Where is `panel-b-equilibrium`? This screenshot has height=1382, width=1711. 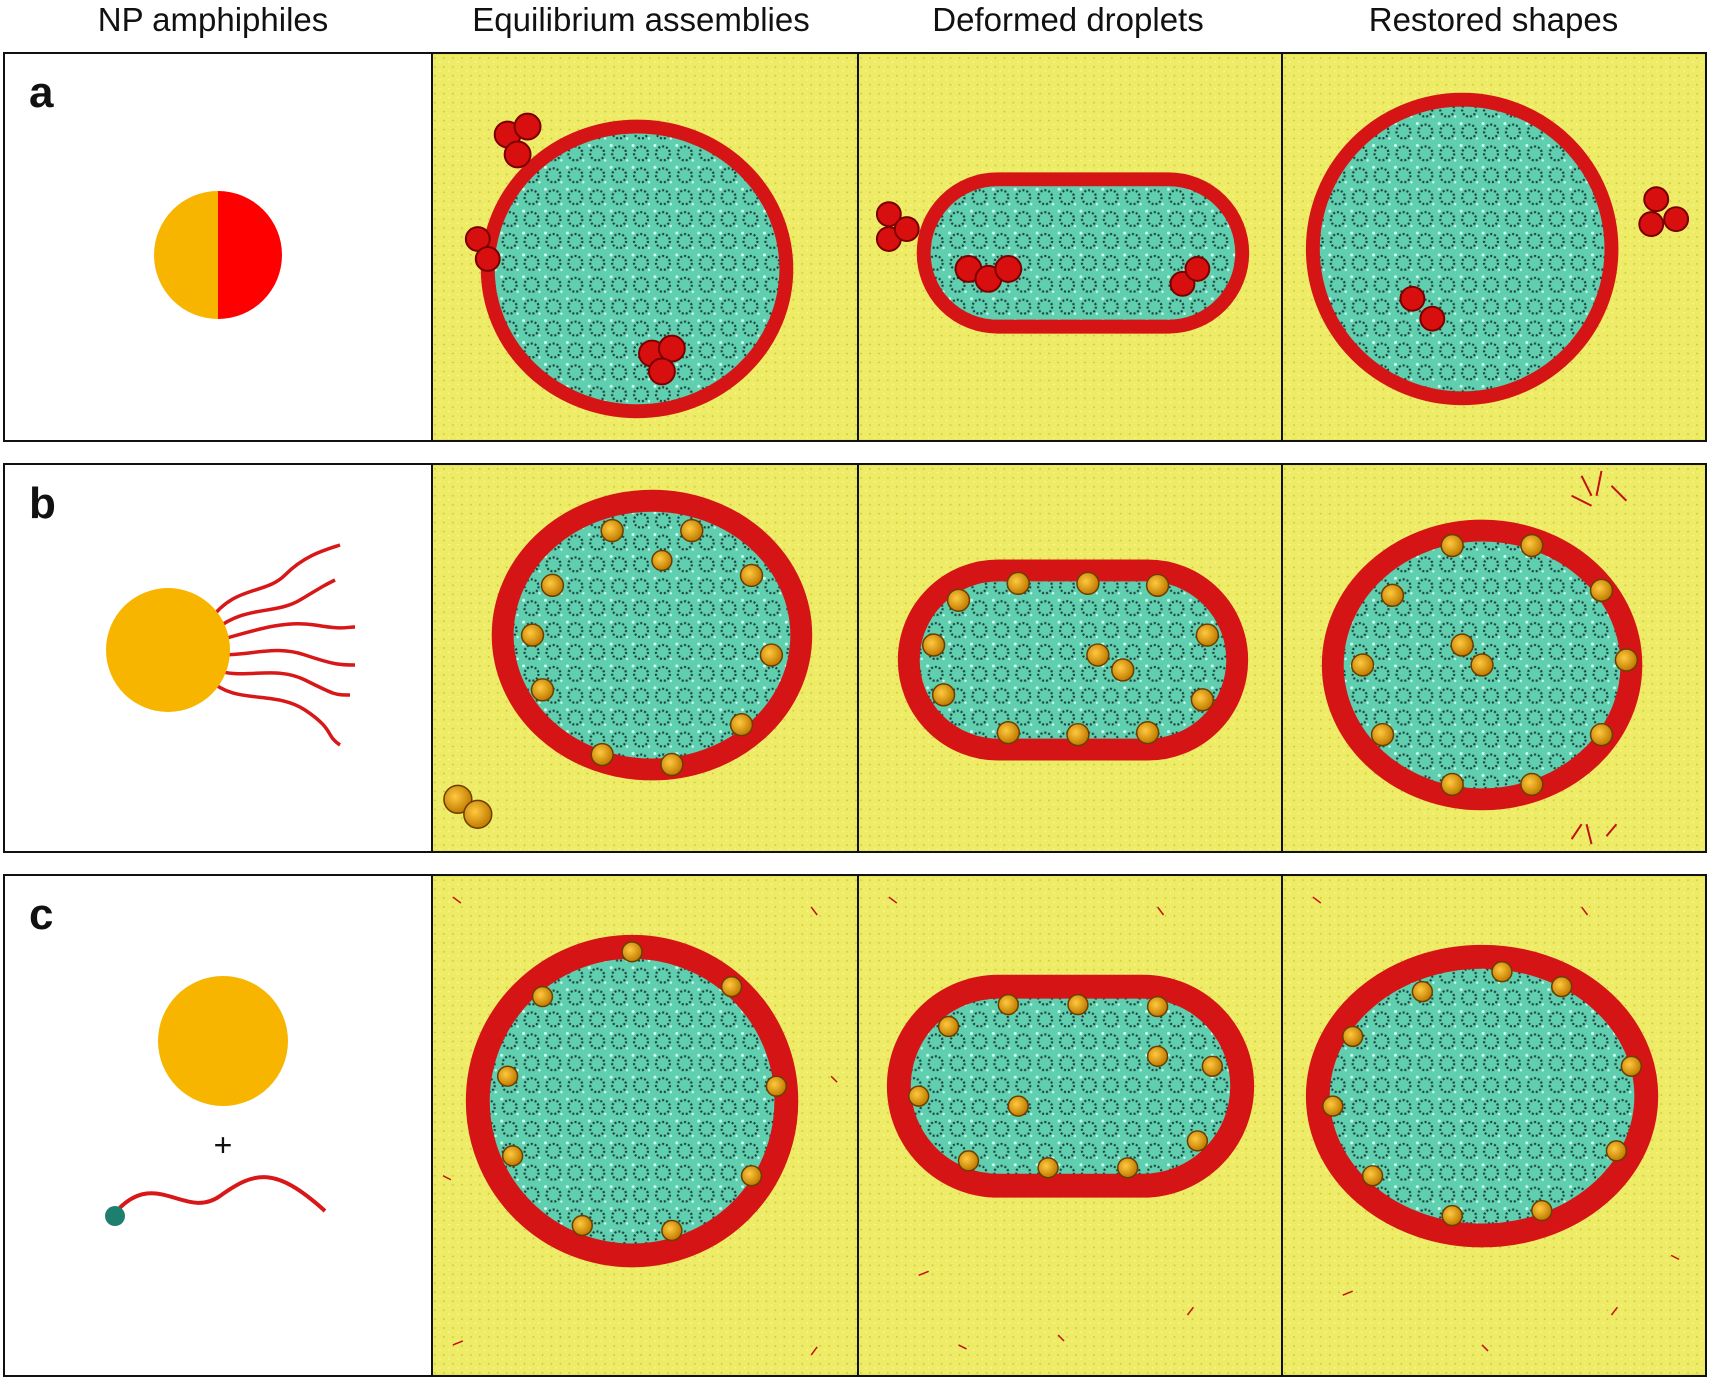 panel-b-equilibrium is located at coordinates (644, 658).